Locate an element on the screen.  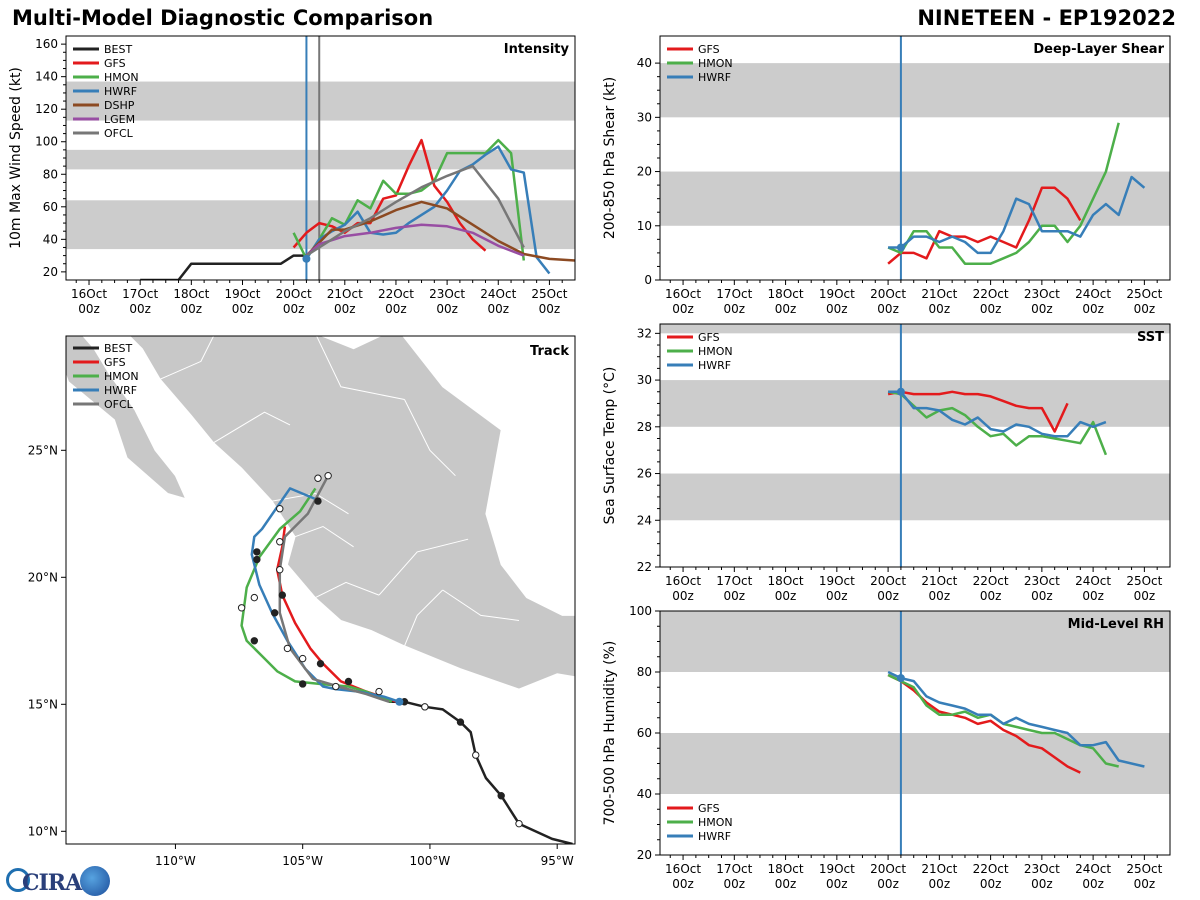
storm-id-title: NINETEEN - EP192022 is located at coordinates (1046, 18).